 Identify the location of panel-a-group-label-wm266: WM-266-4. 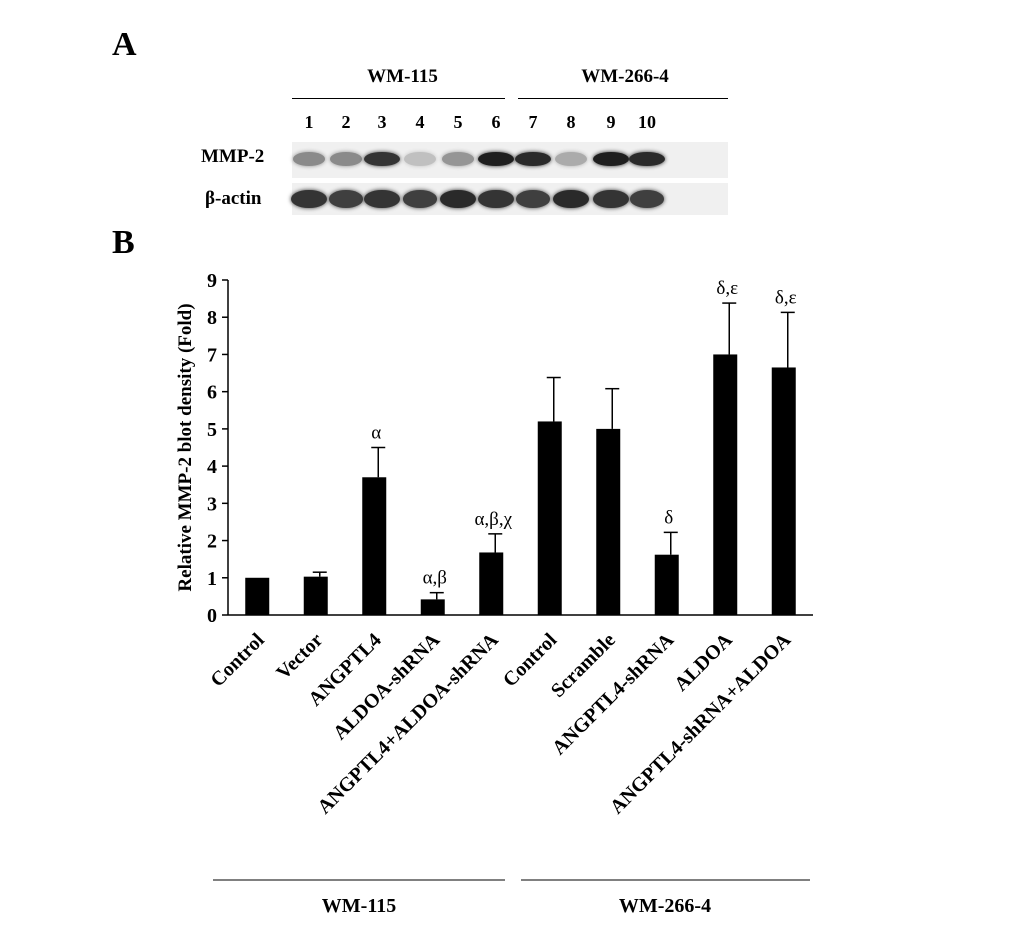
(625, 76).